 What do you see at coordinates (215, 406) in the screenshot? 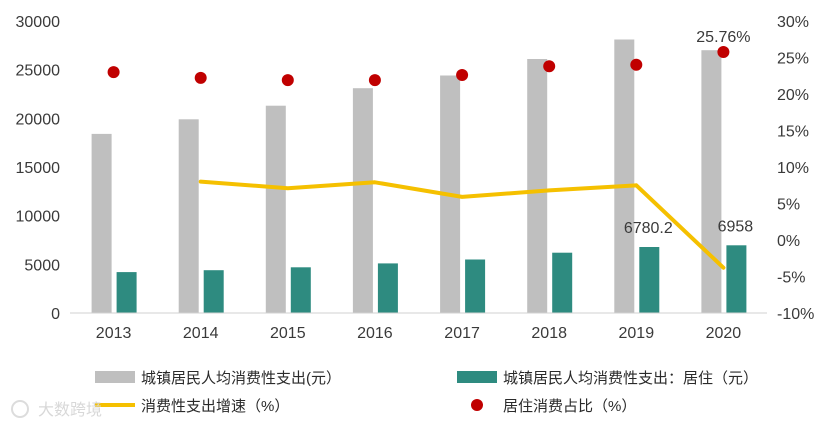
I see `legend-label-growth: 消费性支出增速（%）` at bounding box center [215, 406].